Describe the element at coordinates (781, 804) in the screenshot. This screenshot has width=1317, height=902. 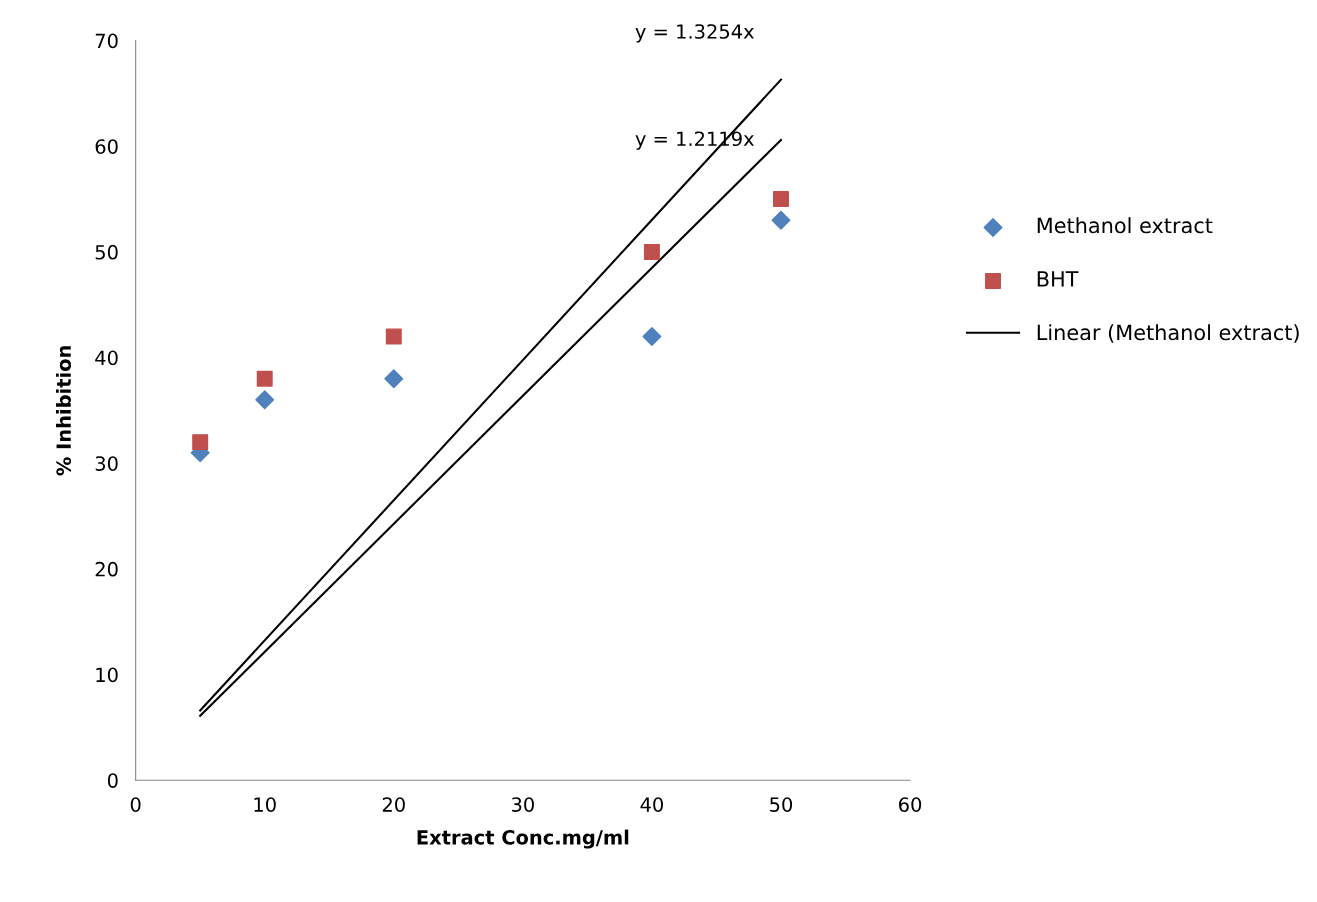
I see `x-tick-label: 50` at that location.